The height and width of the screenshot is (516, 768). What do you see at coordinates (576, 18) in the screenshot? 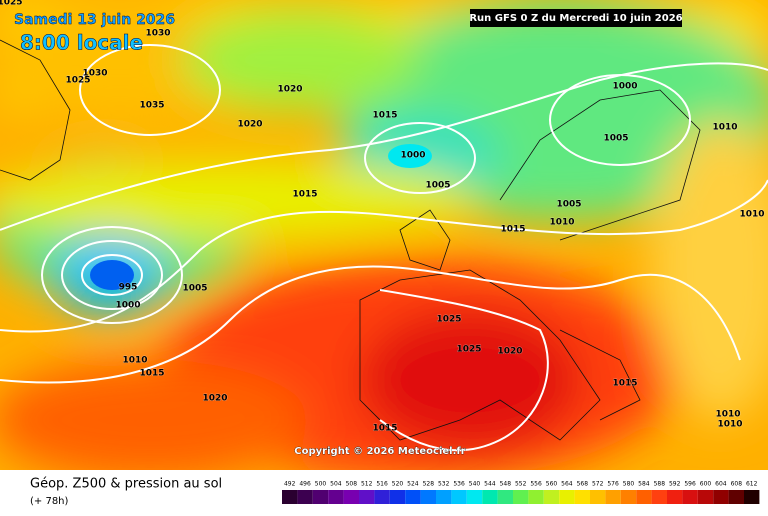
I see `run-box` at bounding box center [576, 18].